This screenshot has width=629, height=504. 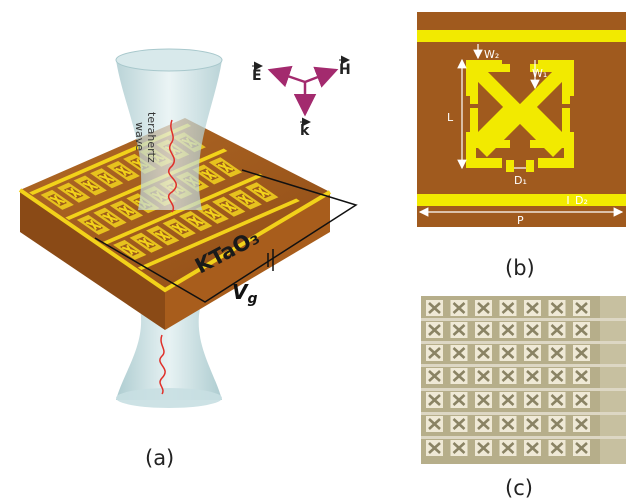 I want to click on dim-label-p: P, so click(x=520, y=220).